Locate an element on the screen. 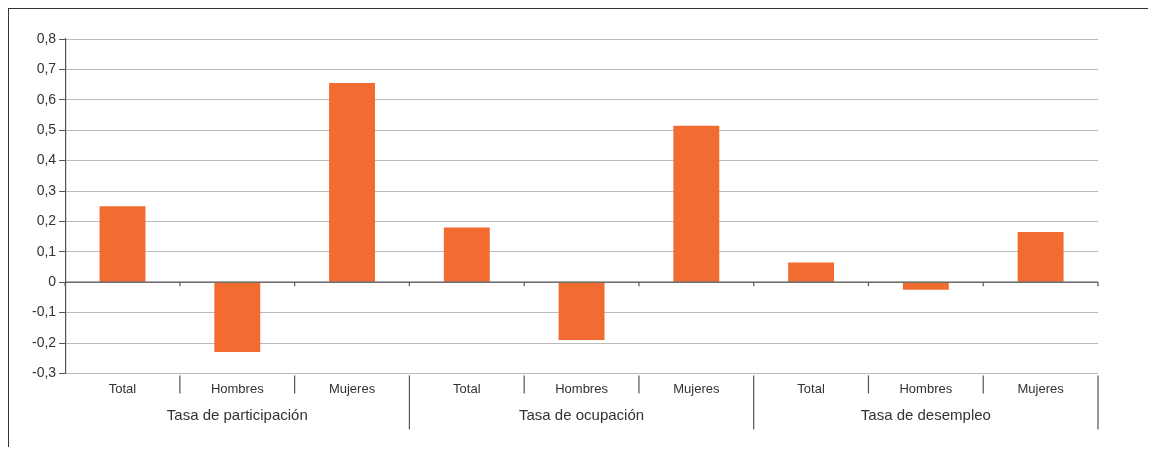 The height and width of the screenshot is (454, 1155). y-tick-label: -0,3 is located at coordinates (44, 372).